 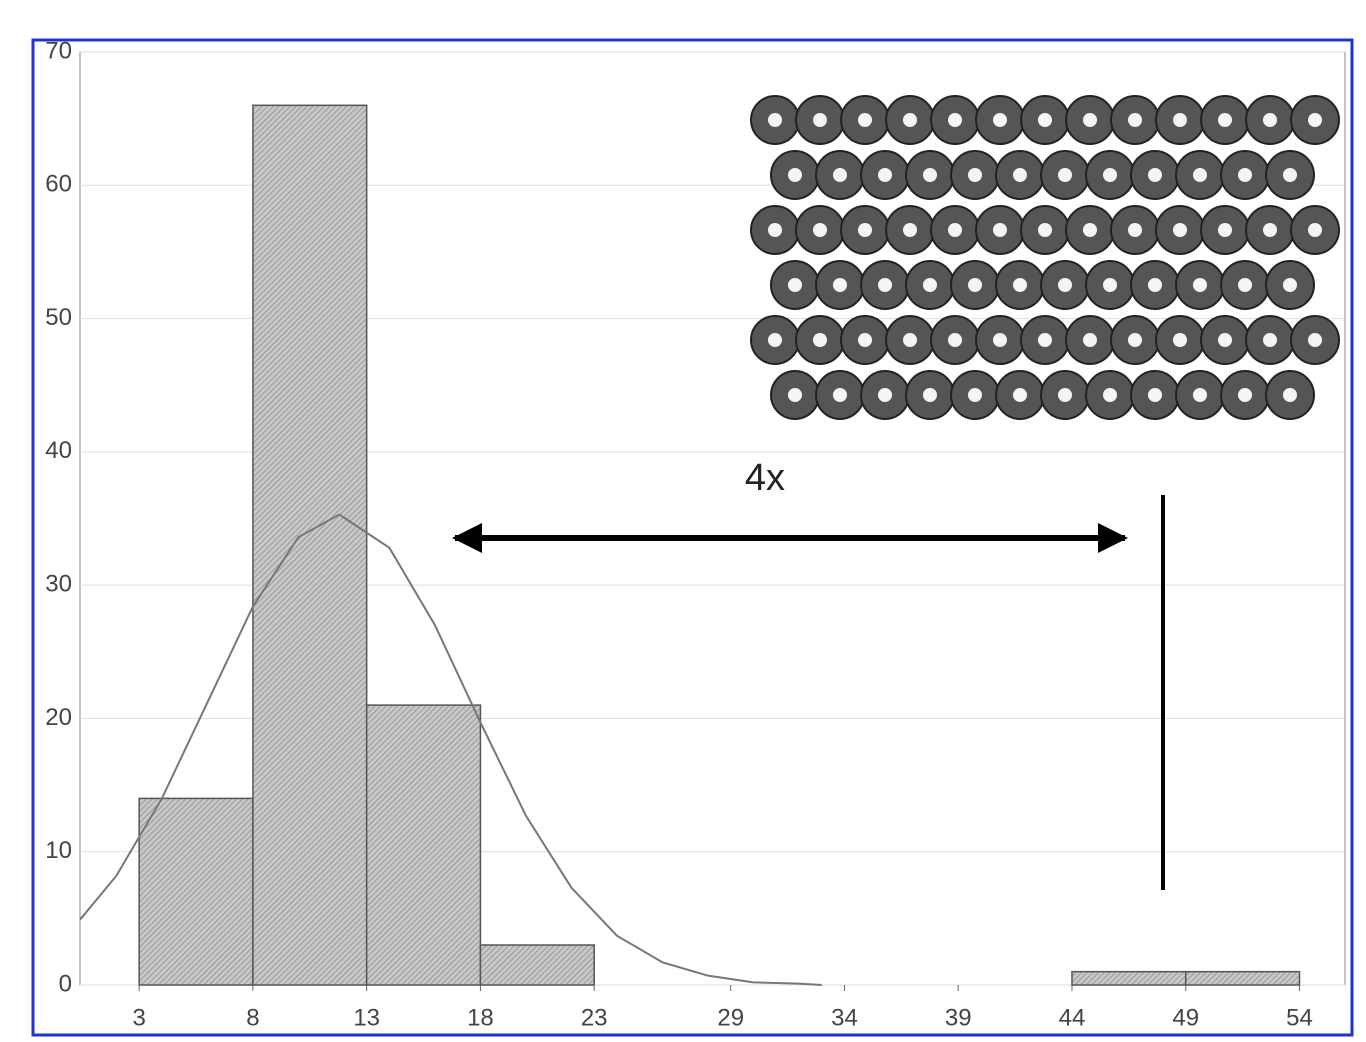 What do you see at coordinates (1045, 257) in the screenshot?
I see `bead-photo` at bounding box center [1045, 257].